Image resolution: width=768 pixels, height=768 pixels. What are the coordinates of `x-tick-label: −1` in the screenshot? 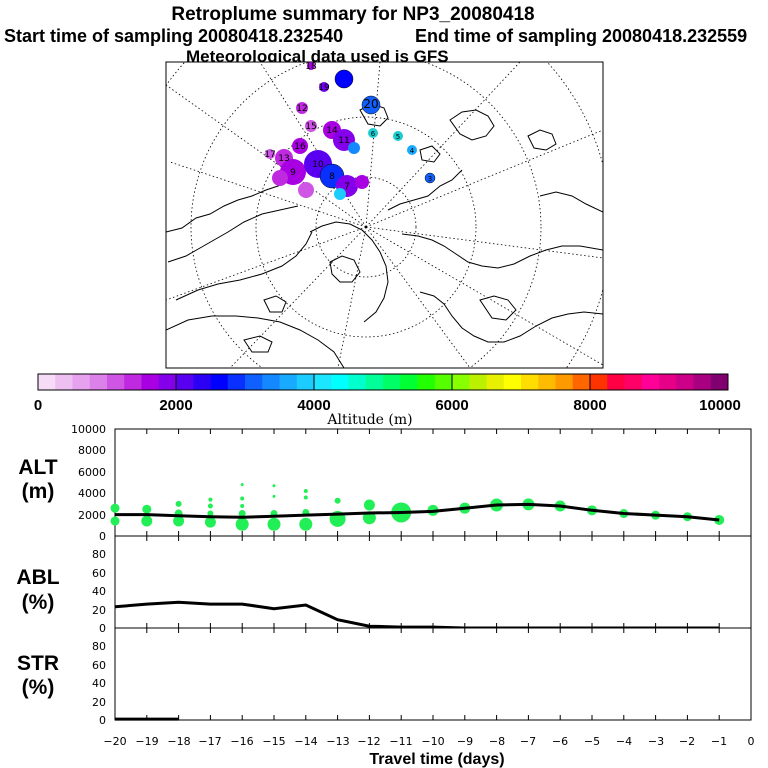 It's located at (719, 741).